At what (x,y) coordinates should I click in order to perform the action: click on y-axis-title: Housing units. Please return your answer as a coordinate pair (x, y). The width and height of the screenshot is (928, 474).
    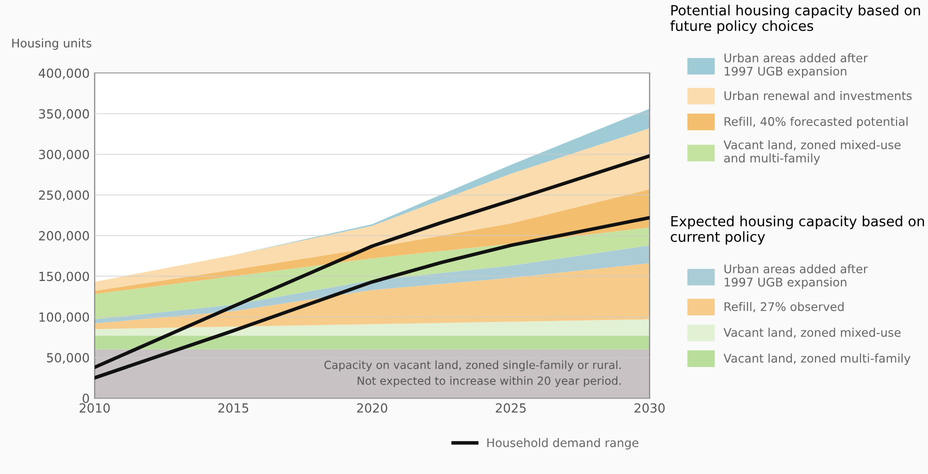
    Looking at the image, I should click on (52, 44).